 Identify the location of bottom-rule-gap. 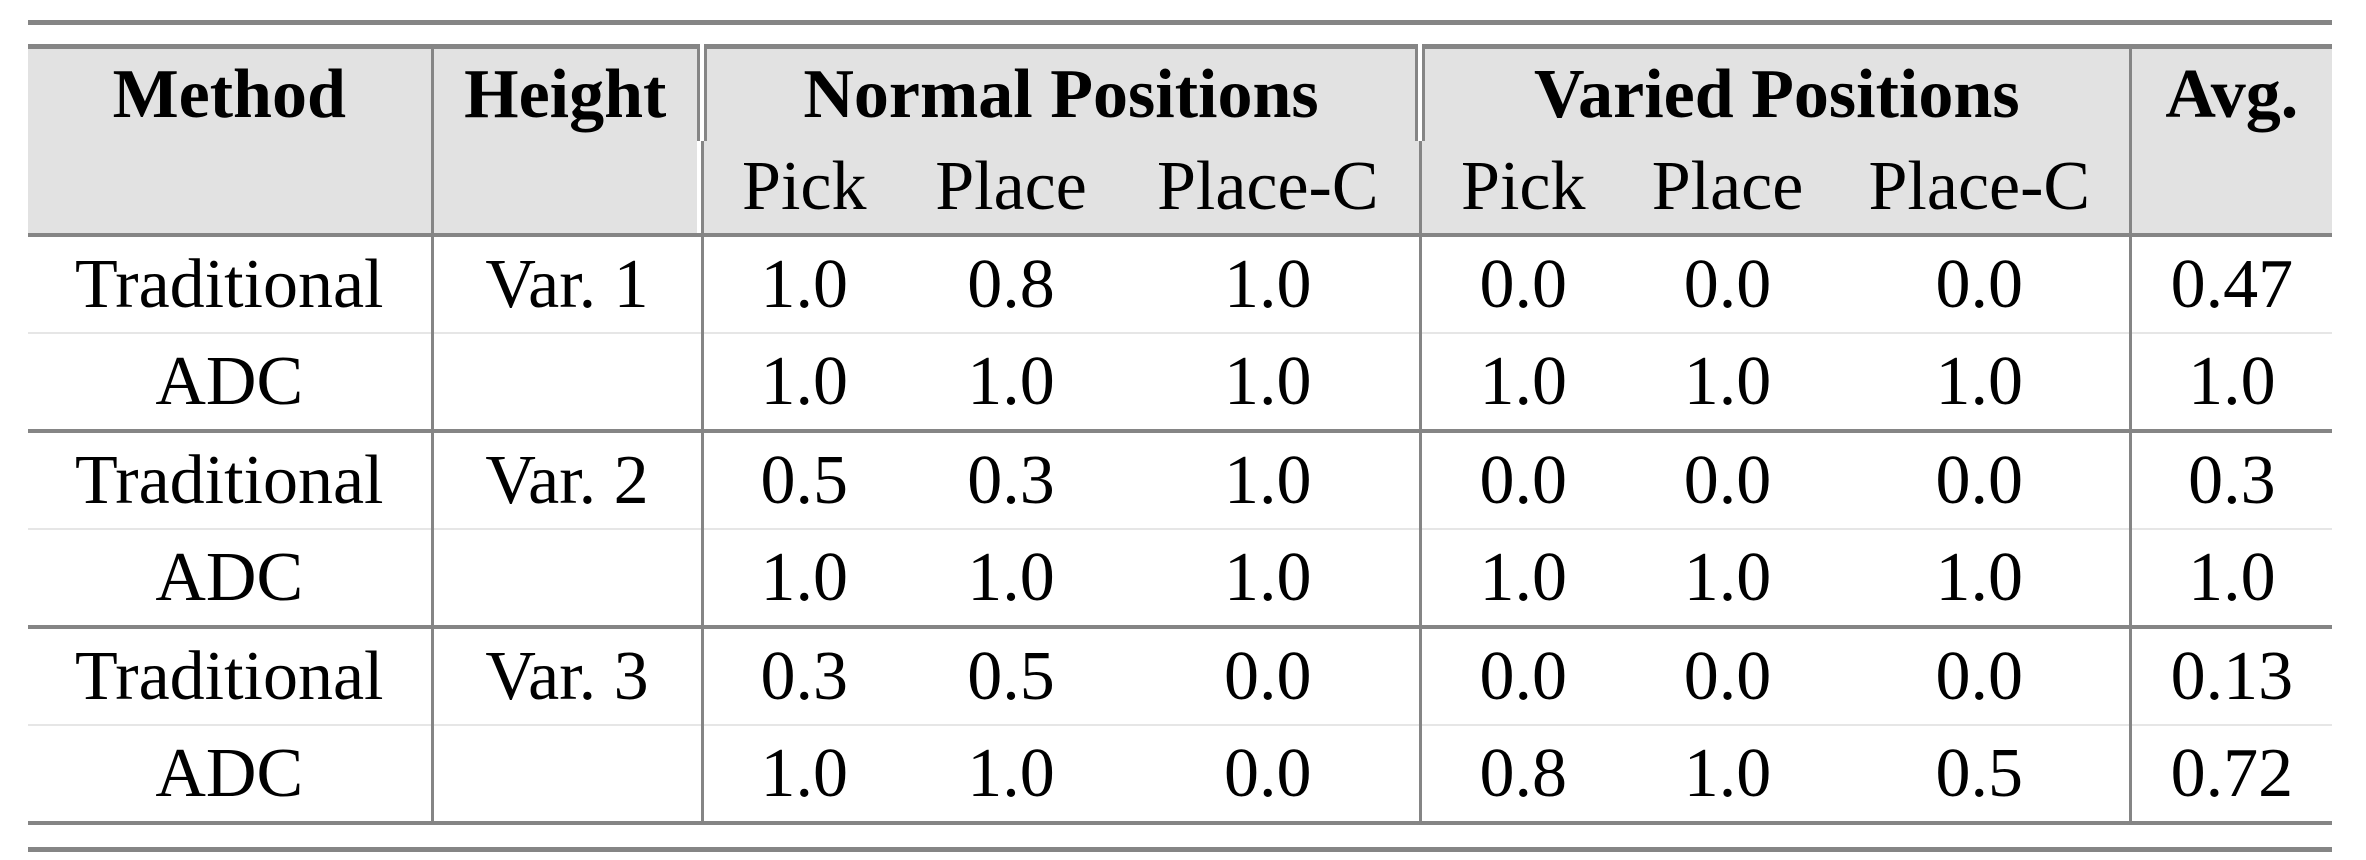
(1180, 836).